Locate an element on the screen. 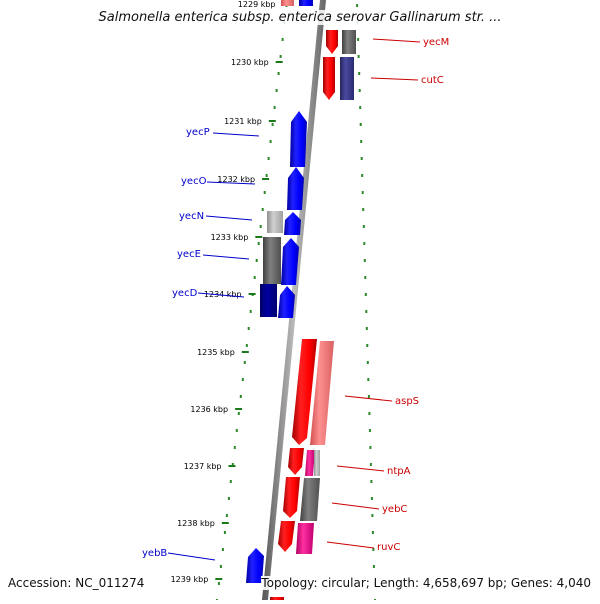 The image size is (600, 604). kbp-tick-label: 1235 kbp is located at coordinates (216, 352).